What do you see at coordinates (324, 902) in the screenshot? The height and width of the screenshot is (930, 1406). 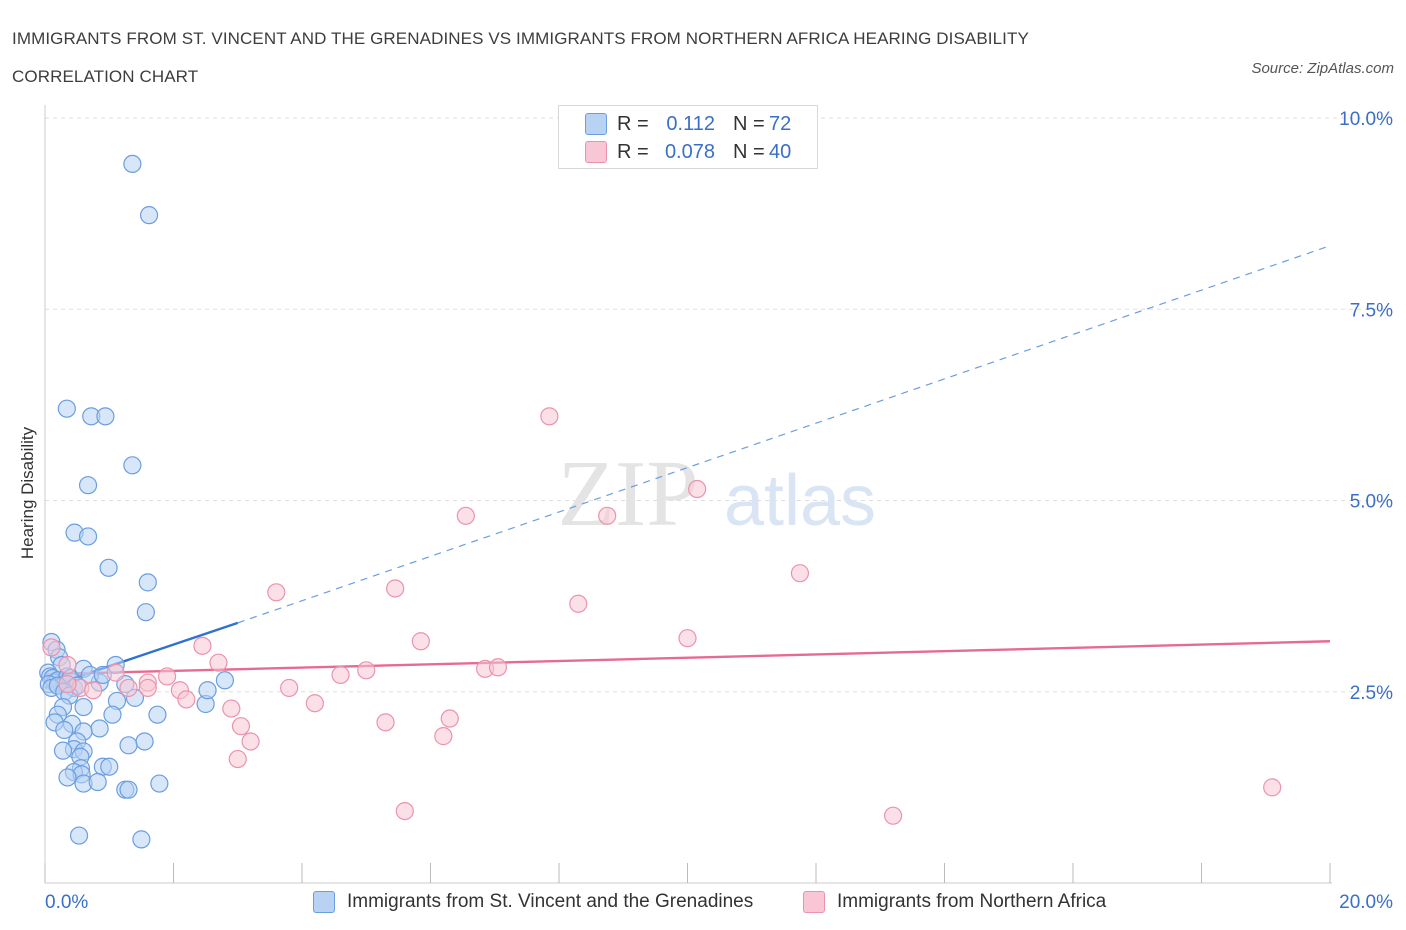 I see `bottom-legend-swatch-blue` at bounding box center [324, 902].